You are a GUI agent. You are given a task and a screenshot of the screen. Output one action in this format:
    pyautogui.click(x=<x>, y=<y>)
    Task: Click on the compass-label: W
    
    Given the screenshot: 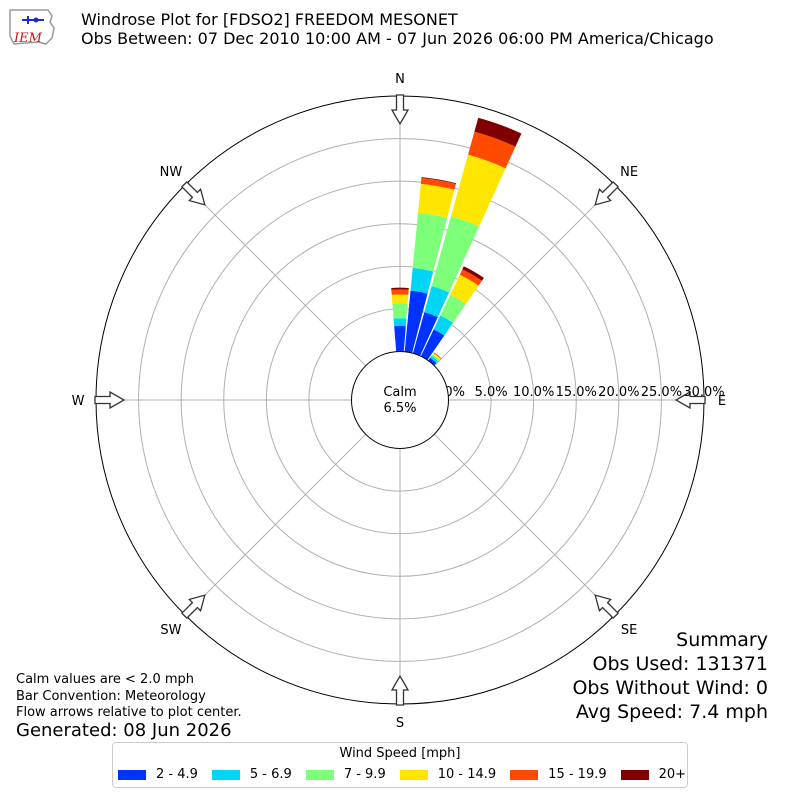 What is the action you would take?
    pyautogui.click(x=78, y=401)
    